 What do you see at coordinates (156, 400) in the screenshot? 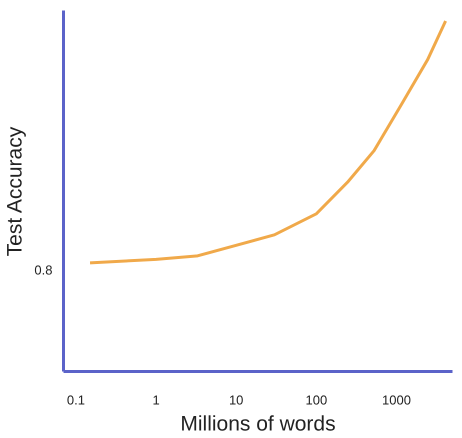
I see `x-tick-label: 1` at bounding box center [156, 400].